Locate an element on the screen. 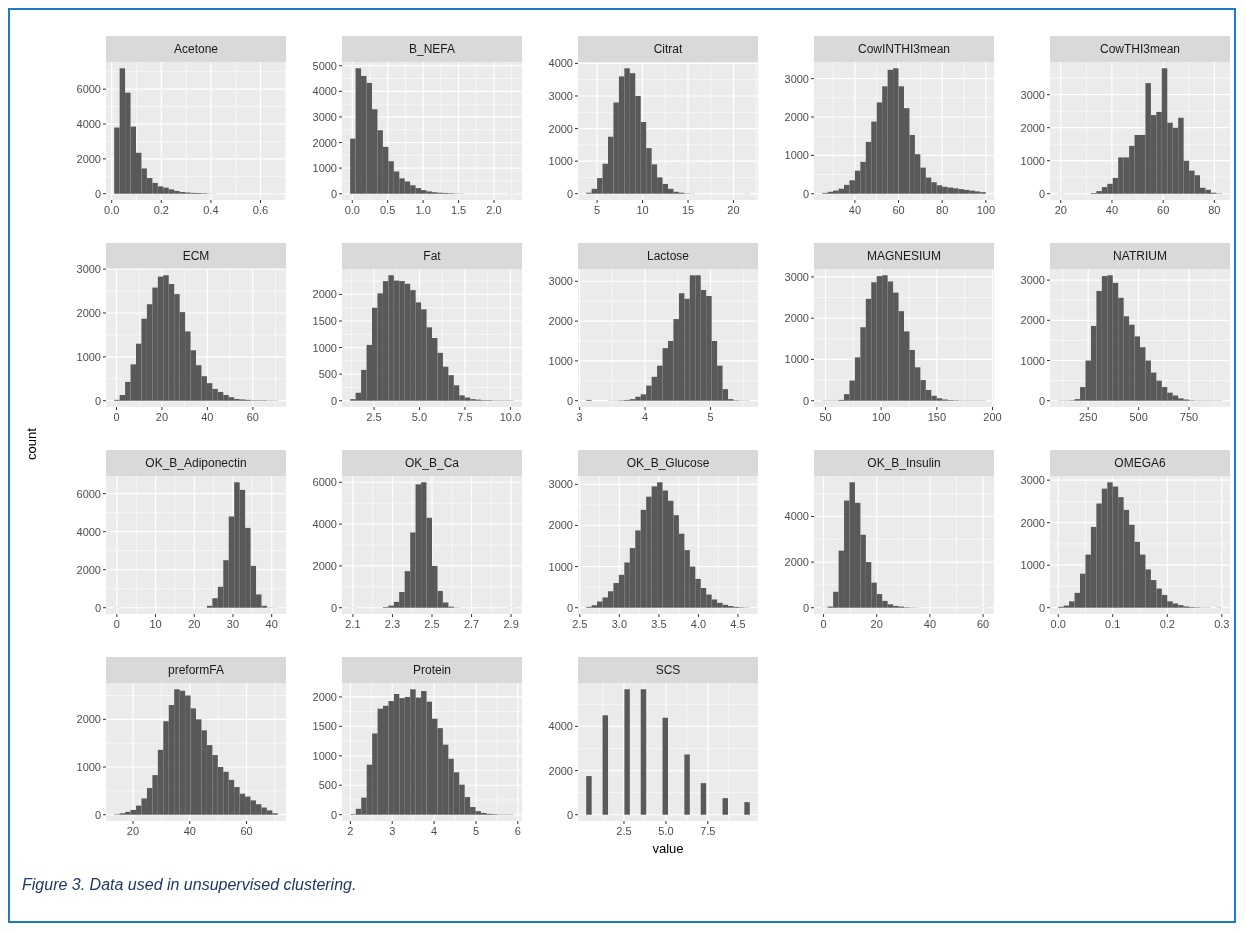 This screenshot has width=1246, height=933. x-tick-label: 250 is located at coordinates (1088, 417).